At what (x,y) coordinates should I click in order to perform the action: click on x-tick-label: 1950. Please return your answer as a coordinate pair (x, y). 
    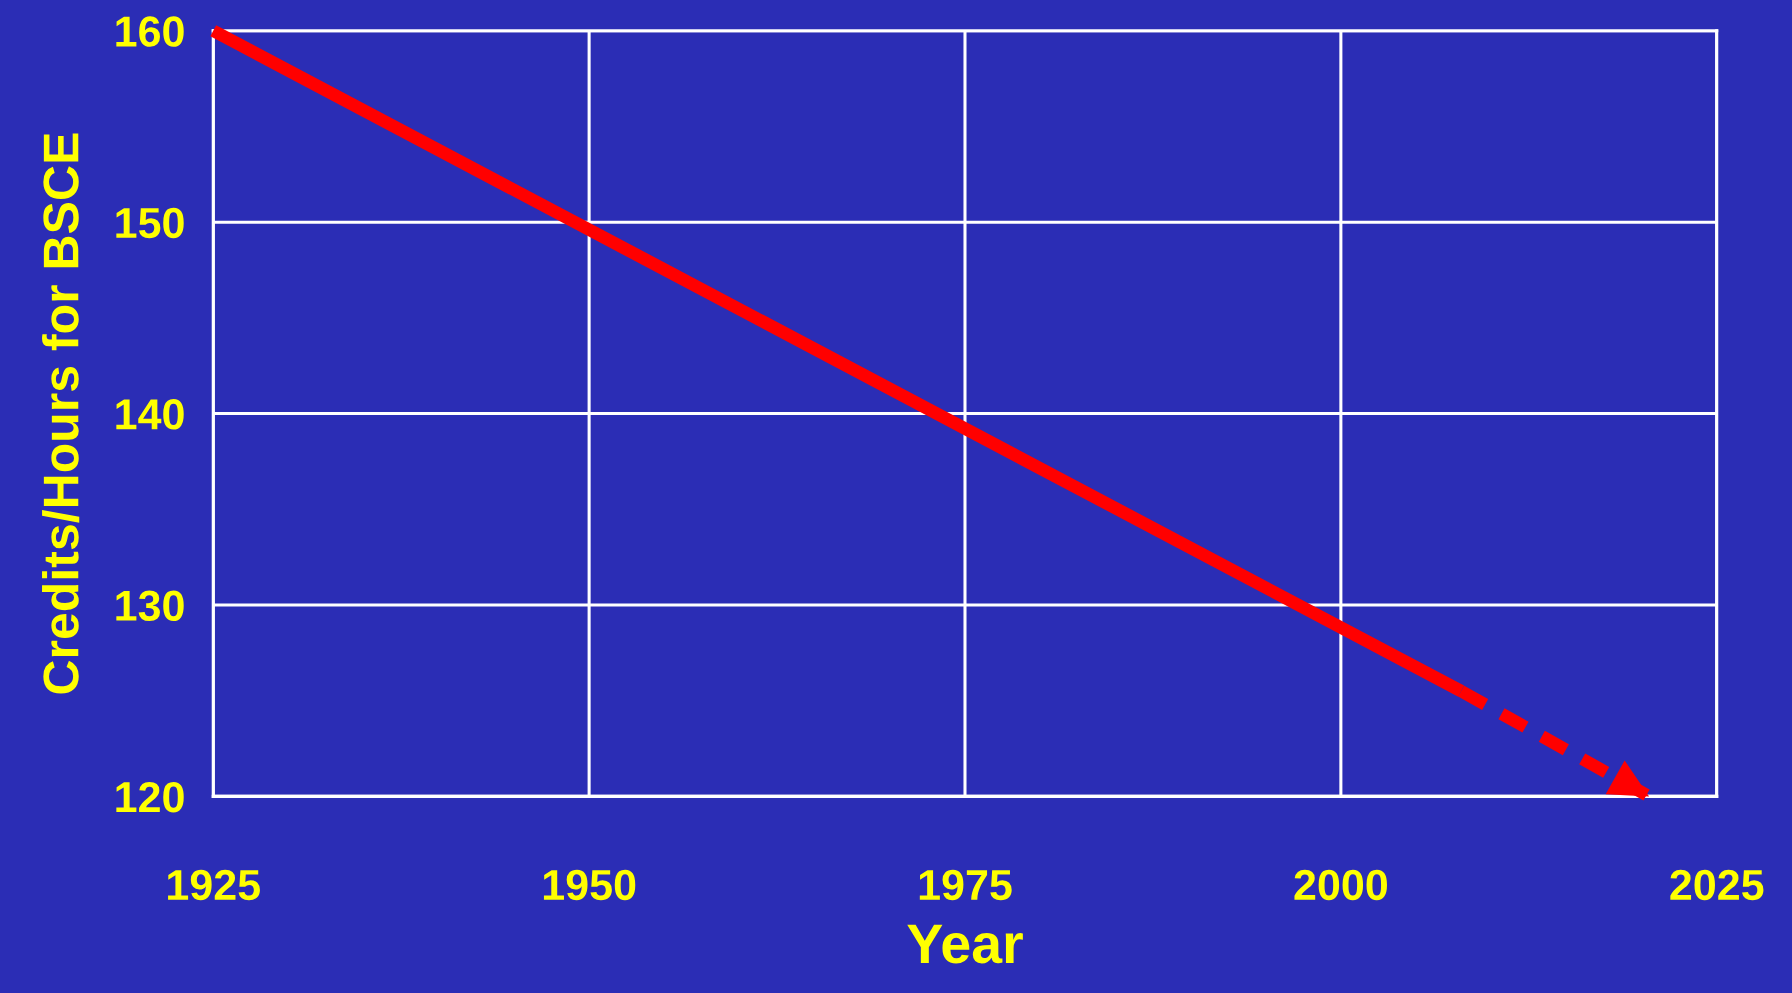
    Looking at the image, I should click on (589, 885).